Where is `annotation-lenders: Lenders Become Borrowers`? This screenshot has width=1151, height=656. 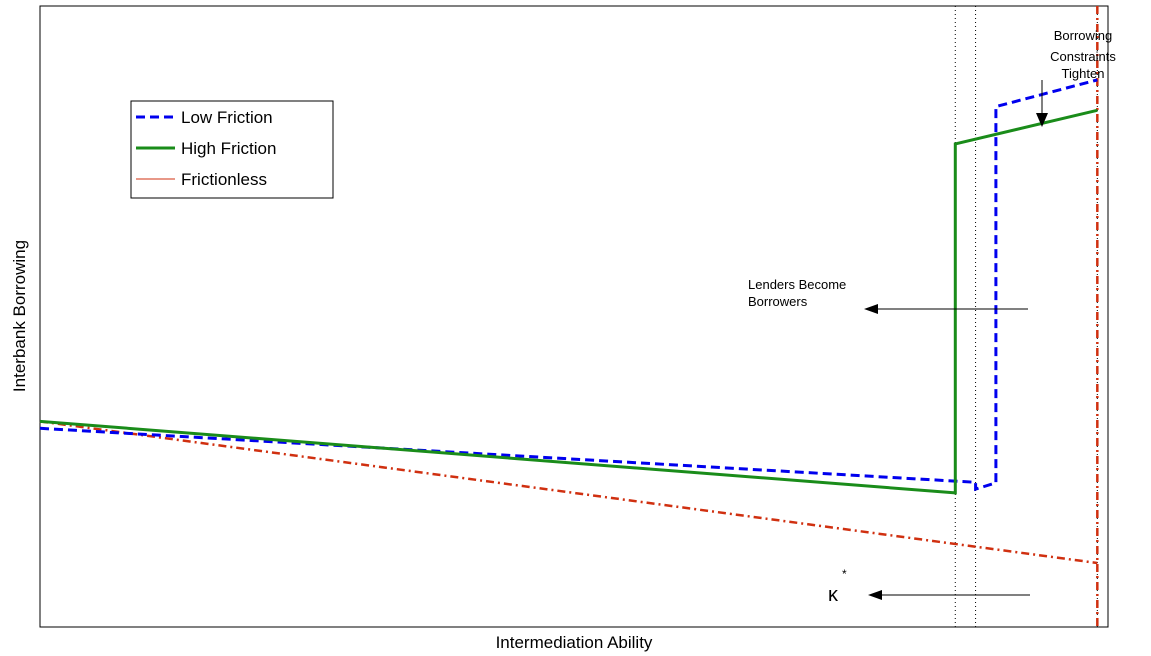
annotation-lenders: Lenders Become Borrowers is located at coordinates (888, 295).